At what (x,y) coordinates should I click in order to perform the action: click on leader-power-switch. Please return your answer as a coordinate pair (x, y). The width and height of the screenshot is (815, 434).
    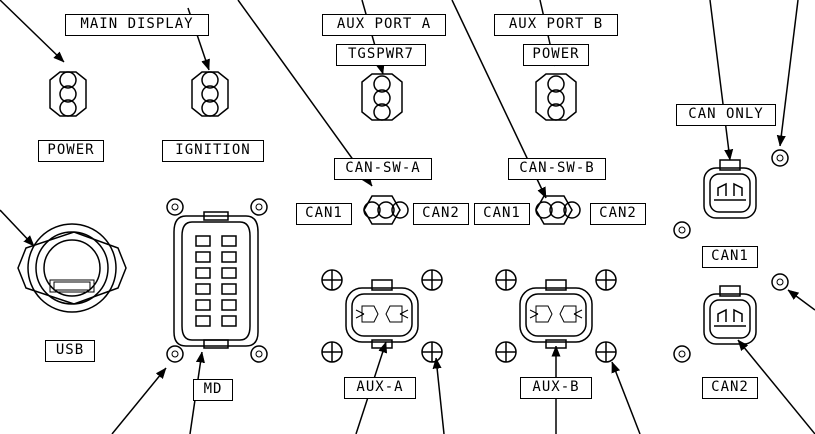
    Looking at the image, I should click on (32, 31).